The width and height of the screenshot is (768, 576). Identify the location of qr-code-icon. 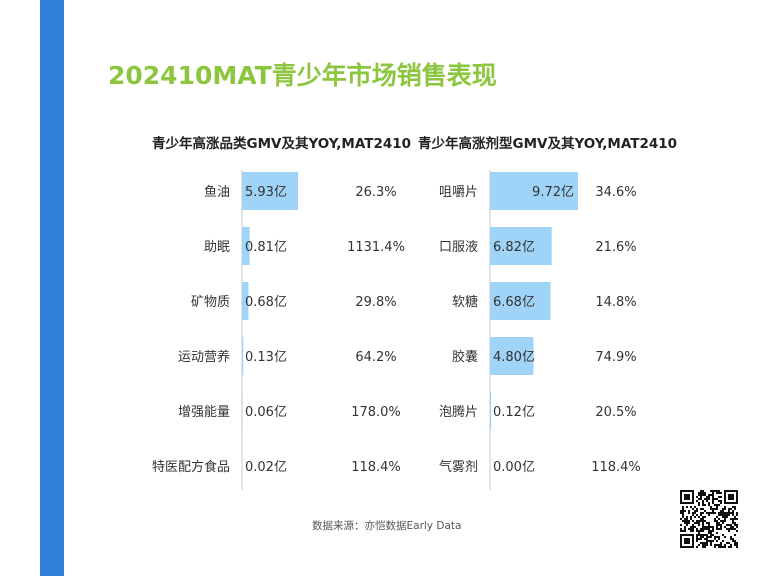
(709, 519).